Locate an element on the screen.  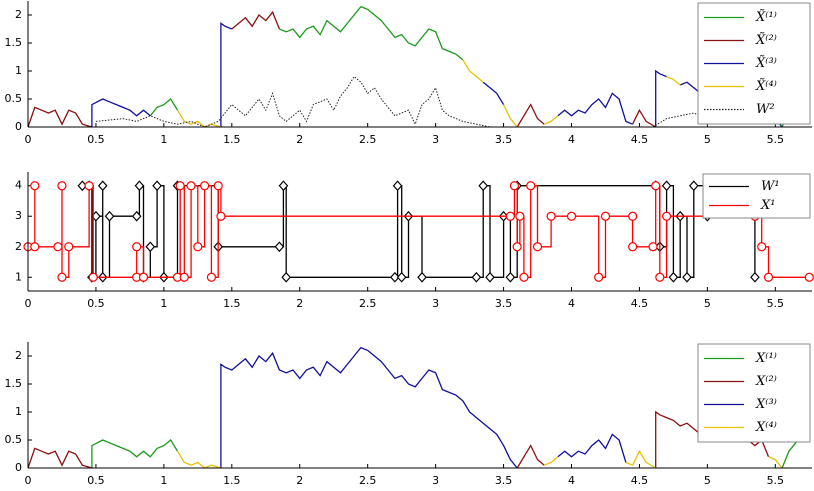
legend-label: X⁽⁴⁾ is located at coordinates (766, 427).